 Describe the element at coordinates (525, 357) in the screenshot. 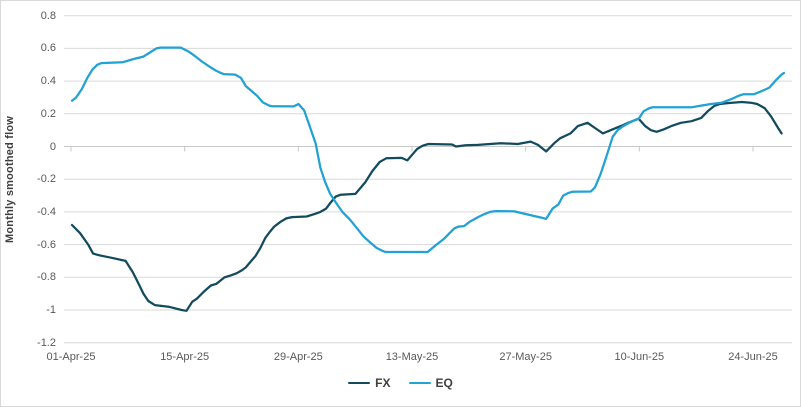

I see `x-tick-label: 27-May-25` at that location.